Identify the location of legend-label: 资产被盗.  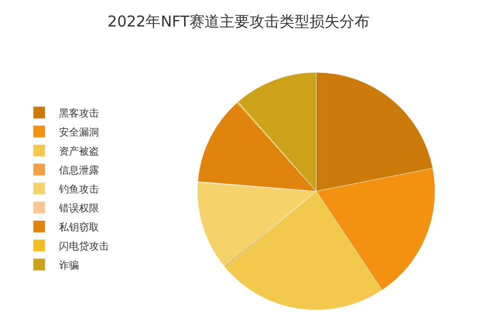
(79, 151).